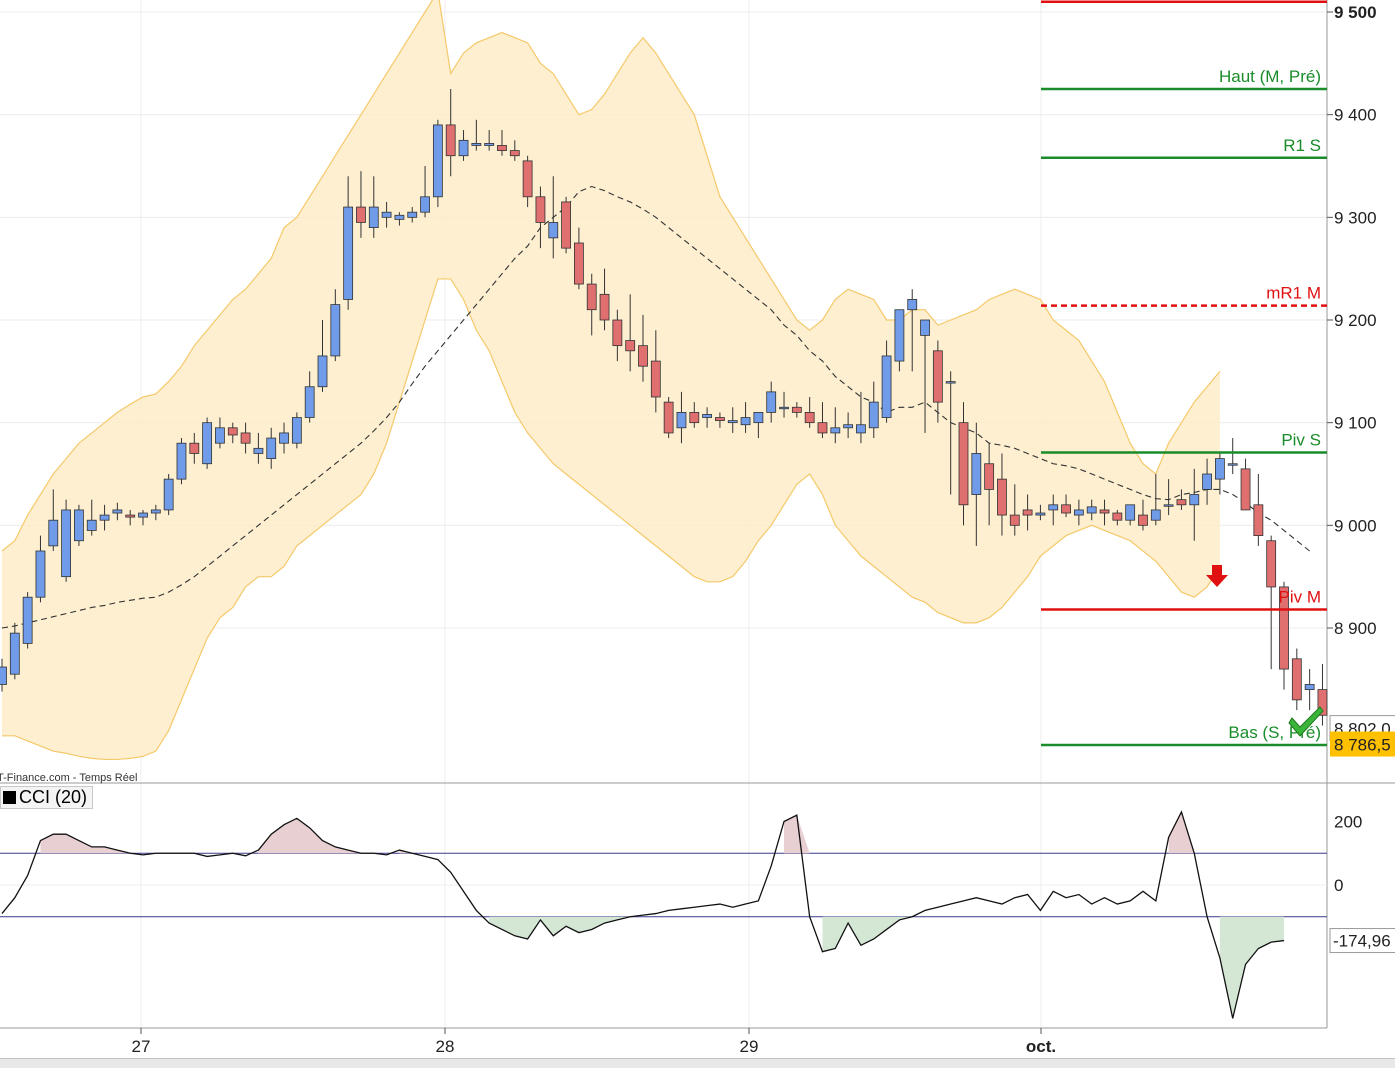 The height and width of the screenshot is (1068, 1395). What do you see at coordinates (445, 1046) in the screenshot?
I see `x-tick-label: 28` at bounding box center [445, 1046].